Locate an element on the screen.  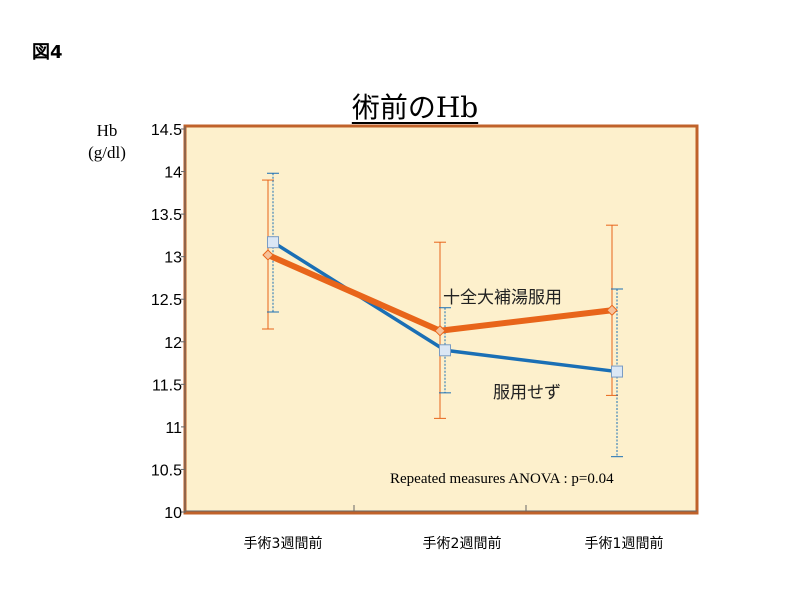
x-tick-label: 手術3週間前 is located at coordinates (283, 543).